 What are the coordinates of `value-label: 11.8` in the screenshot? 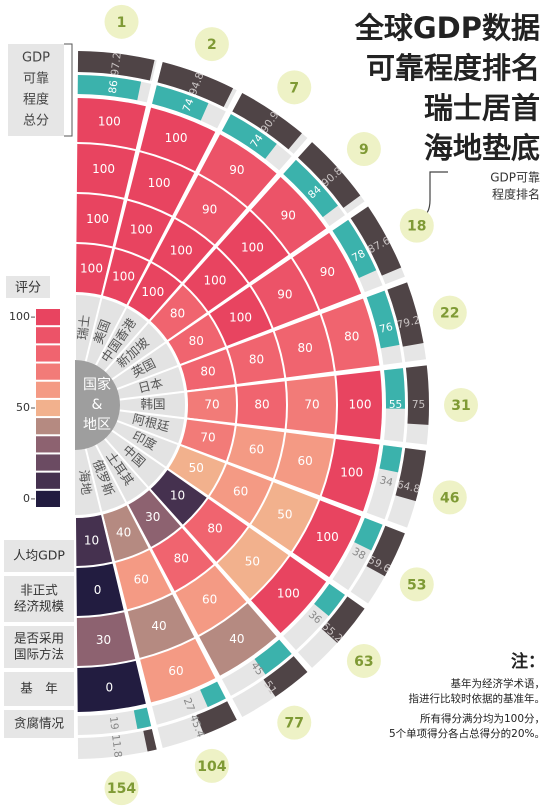 It's located at (116, 746).